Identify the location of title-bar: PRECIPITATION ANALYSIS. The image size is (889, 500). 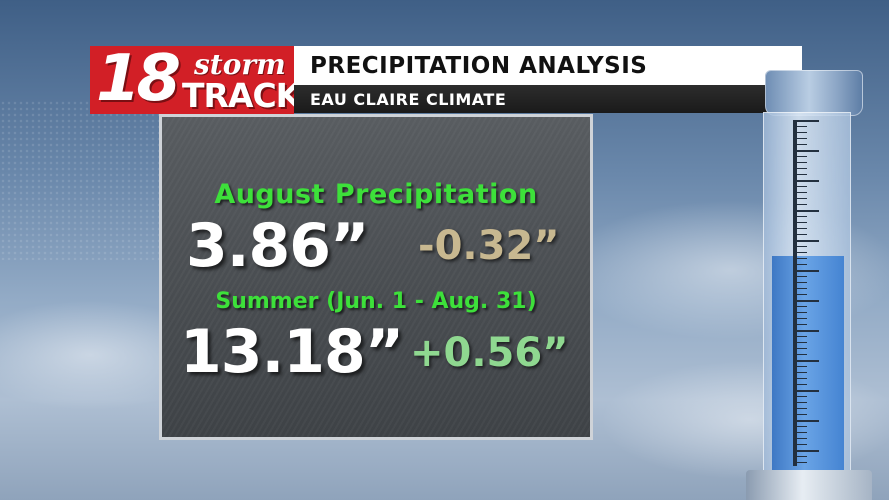
(548, 65).